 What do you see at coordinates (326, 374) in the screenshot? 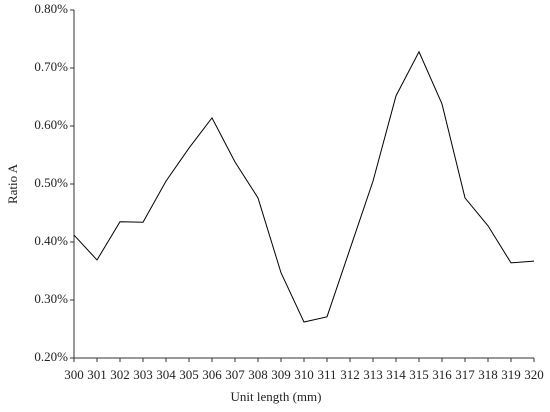
I see `x-tick-label: 311` at bounding box center [326, 374].